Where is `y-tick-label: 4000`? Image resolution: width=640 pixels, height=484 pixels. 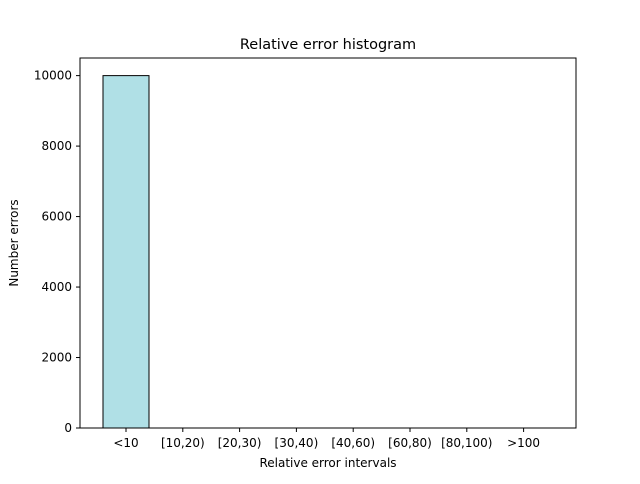
y-tick-label: 4000 is located at coordinates (56, 287).